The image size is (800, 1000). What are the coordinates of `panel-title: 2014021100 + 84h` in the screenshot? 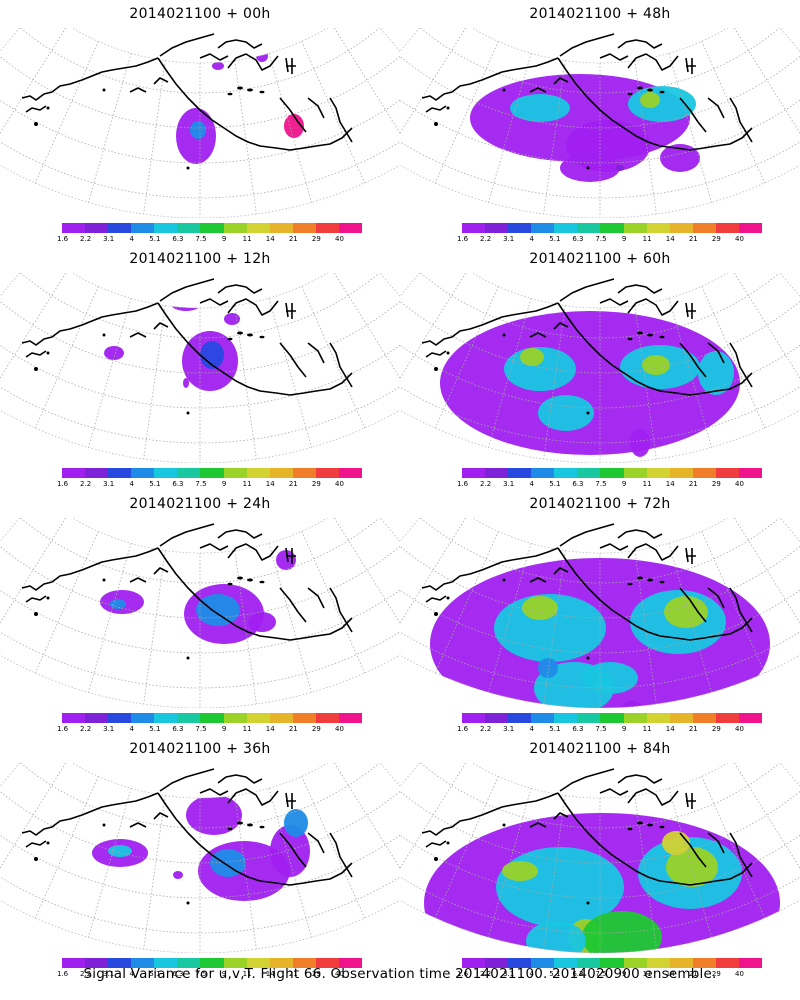 It's located at (600, 749).